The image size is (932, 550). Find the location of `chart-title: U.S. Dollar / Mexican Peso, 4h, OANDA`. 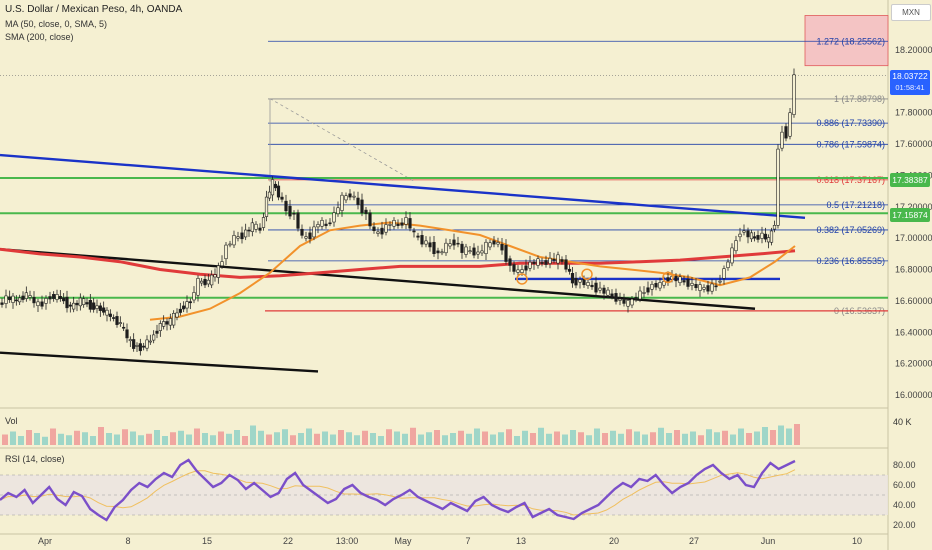

chart-title: U.S. Dollar / Mexican Peso, 4h, OANDA is located at coordinates (94, 9).